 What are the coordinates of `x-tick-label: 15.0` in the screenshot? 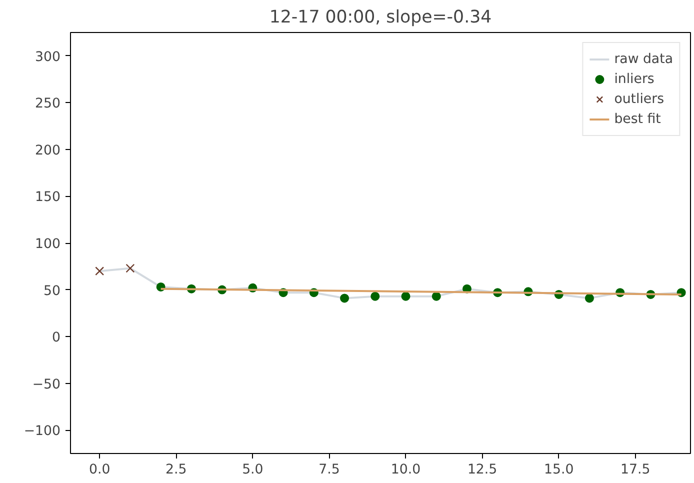 It's located at (559, 470).